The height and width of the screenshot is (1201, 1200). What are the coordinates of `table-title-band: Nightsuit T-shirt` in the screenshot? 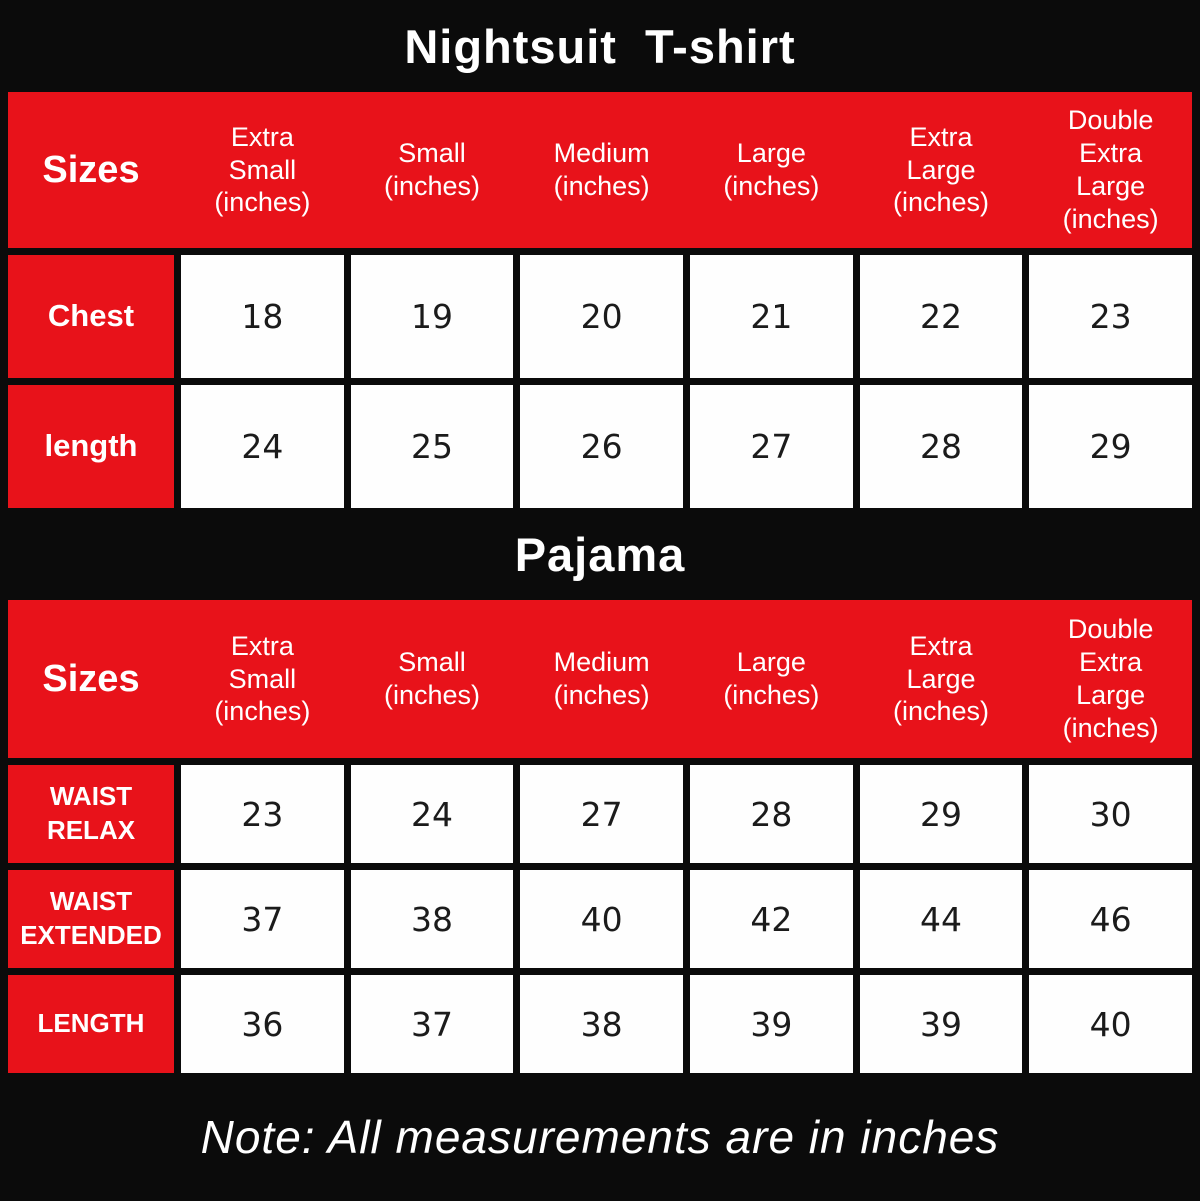 It's located at (600, 46).